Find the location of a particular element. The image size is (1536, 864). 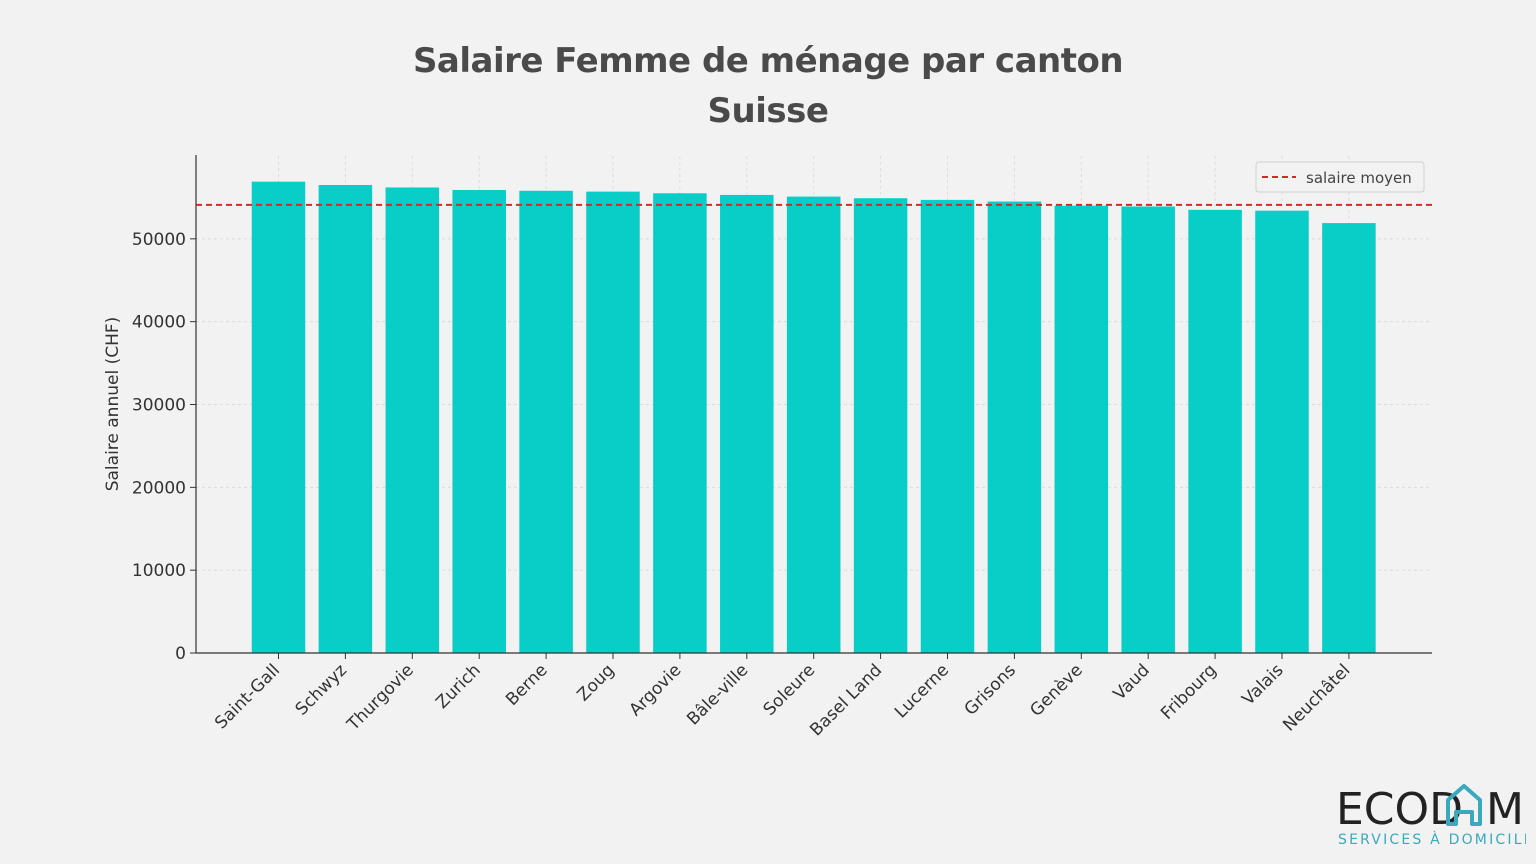

x-tick-label: Zurich is located at coordinates (458, 686).